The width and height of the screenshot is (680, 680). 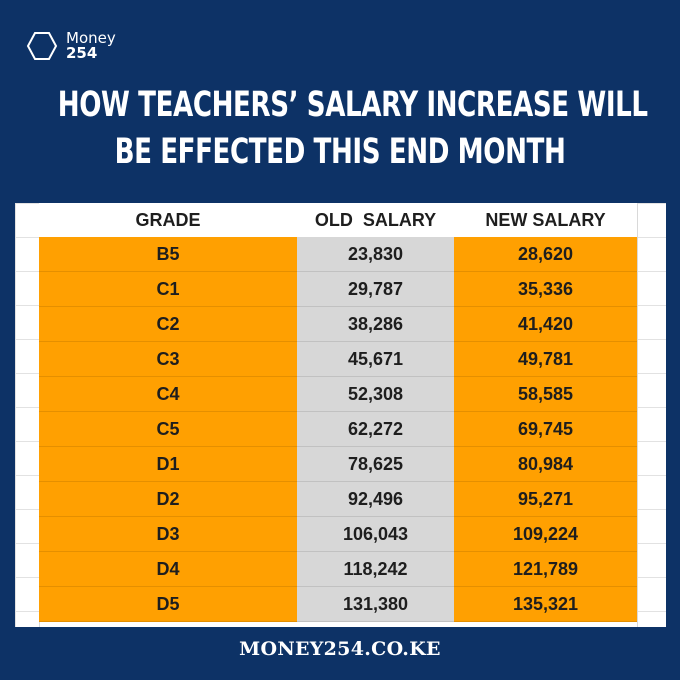 I want to click on table-row: D3 106,043 109,224, so click(x=338, y=534).